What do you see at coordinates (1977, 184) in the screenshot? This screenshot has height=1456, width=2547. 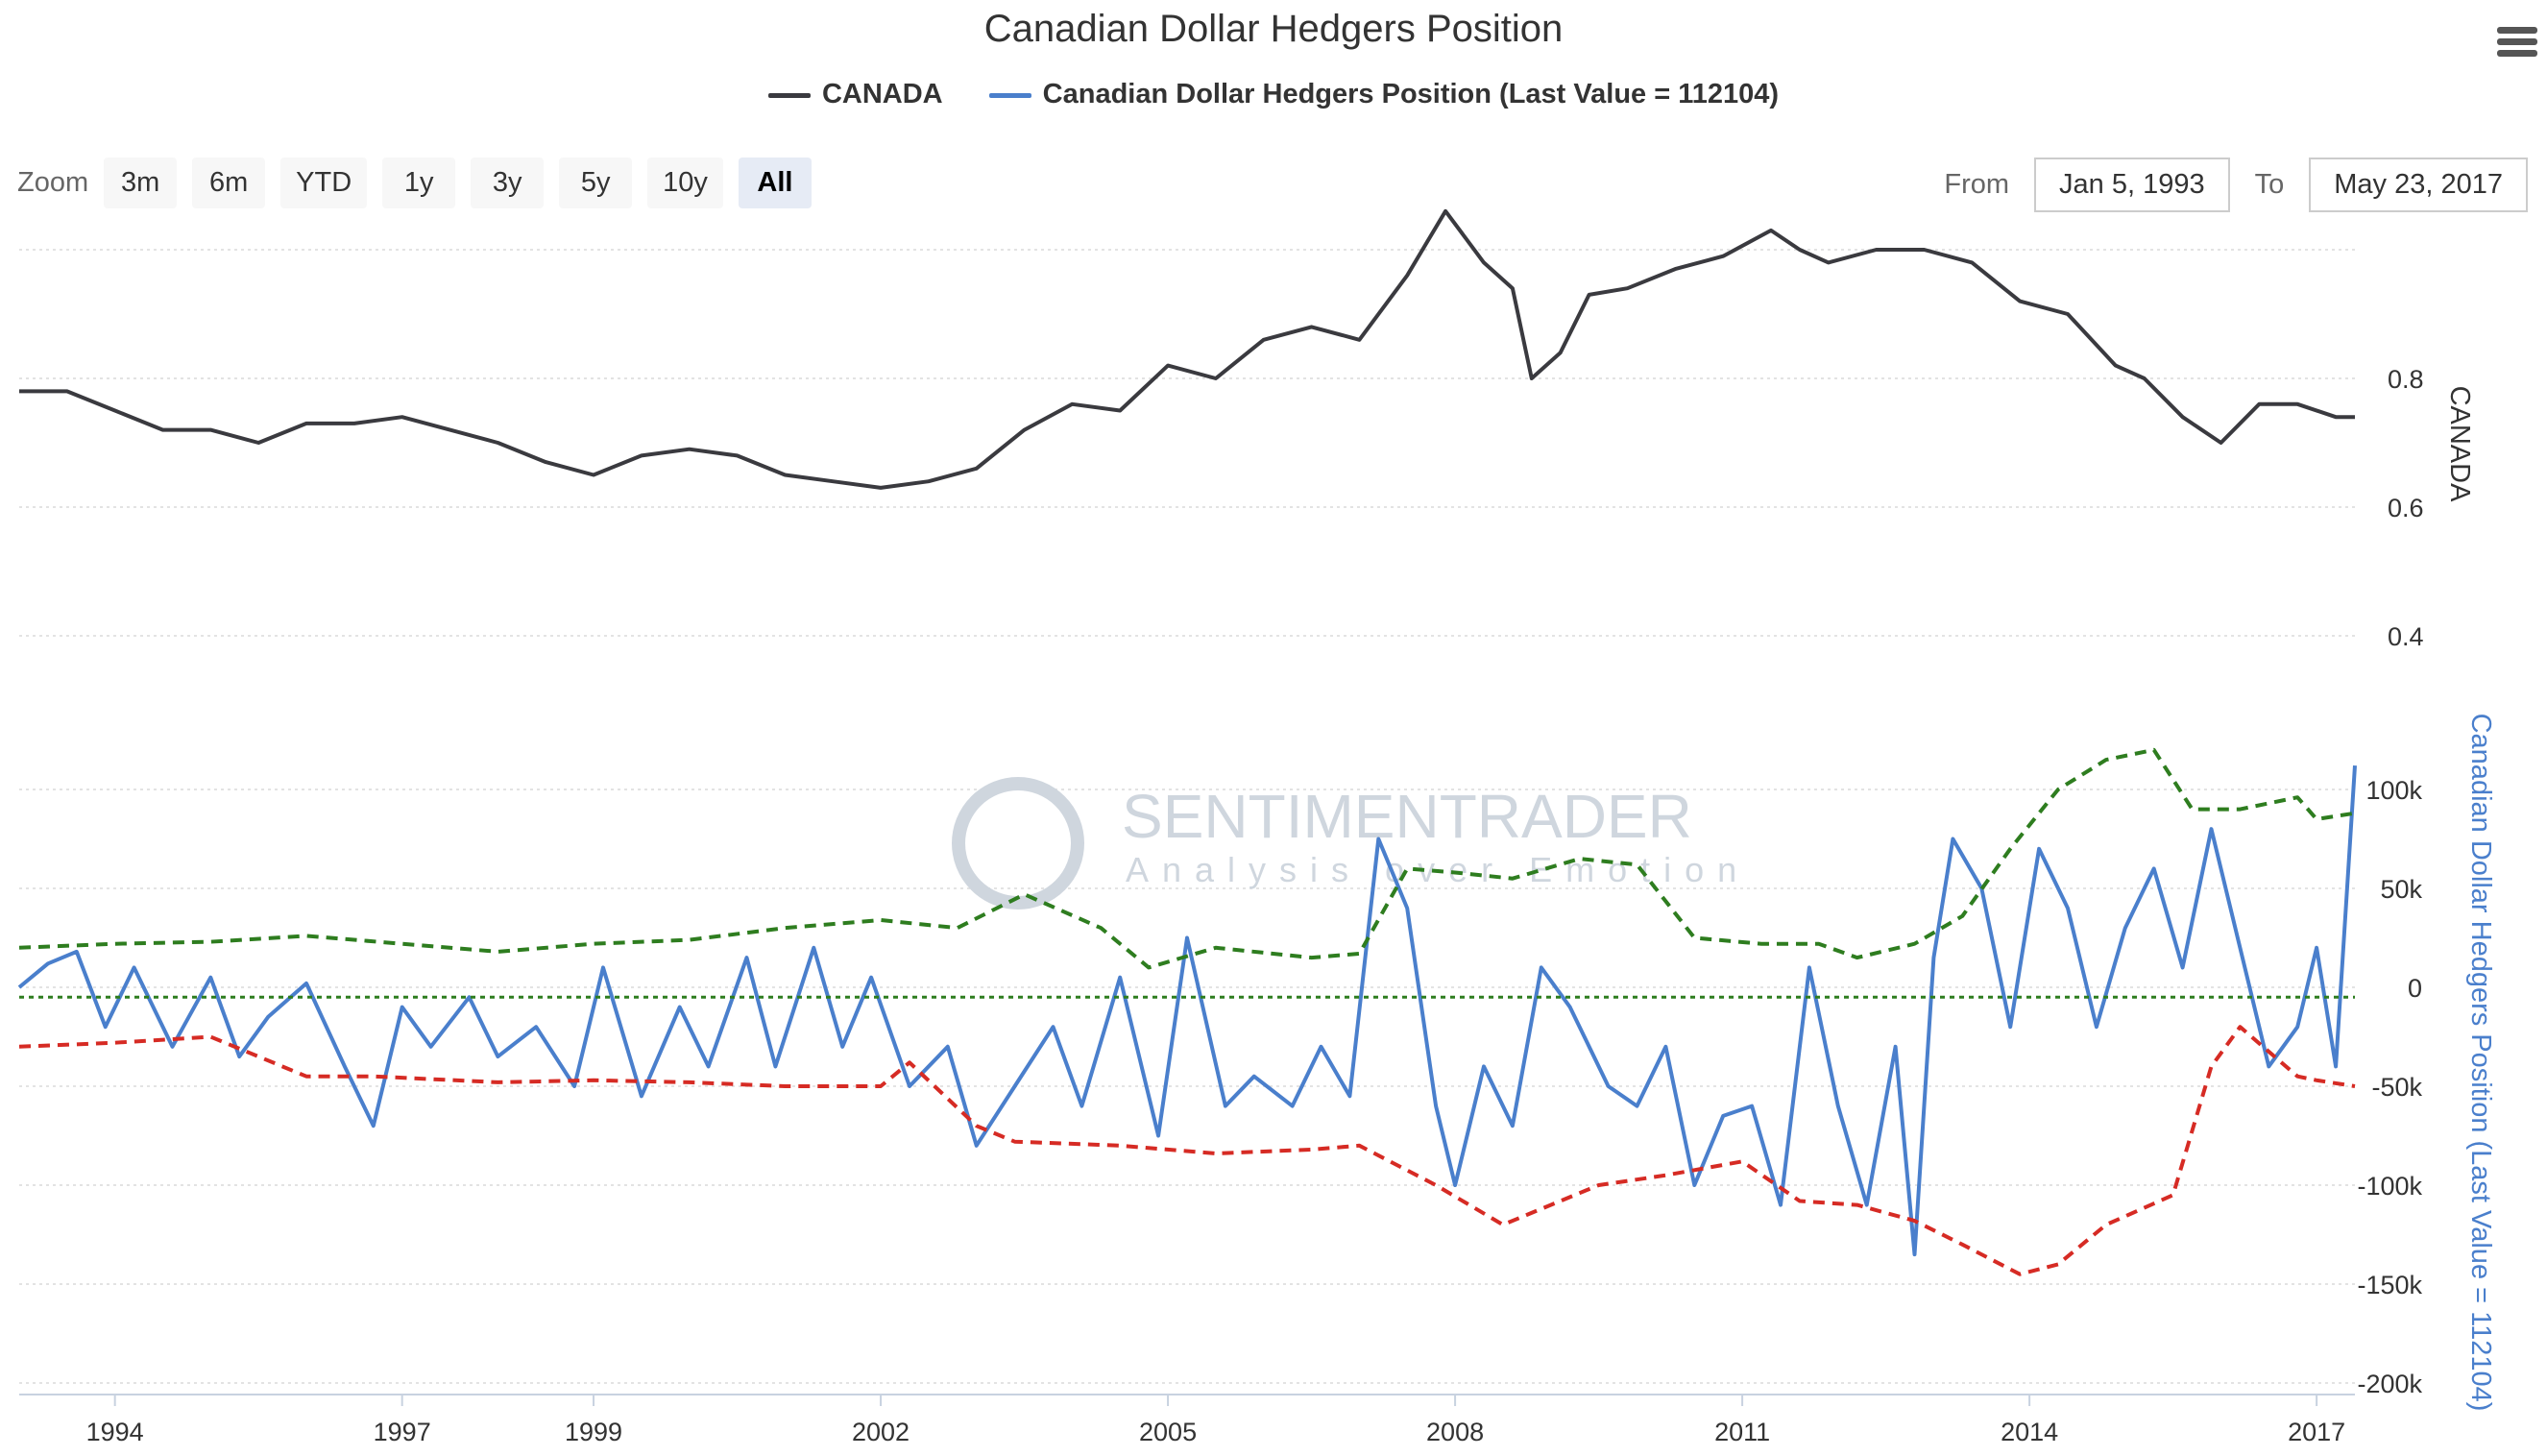 I see `from-label: From` at bounding box center [1977, 184].